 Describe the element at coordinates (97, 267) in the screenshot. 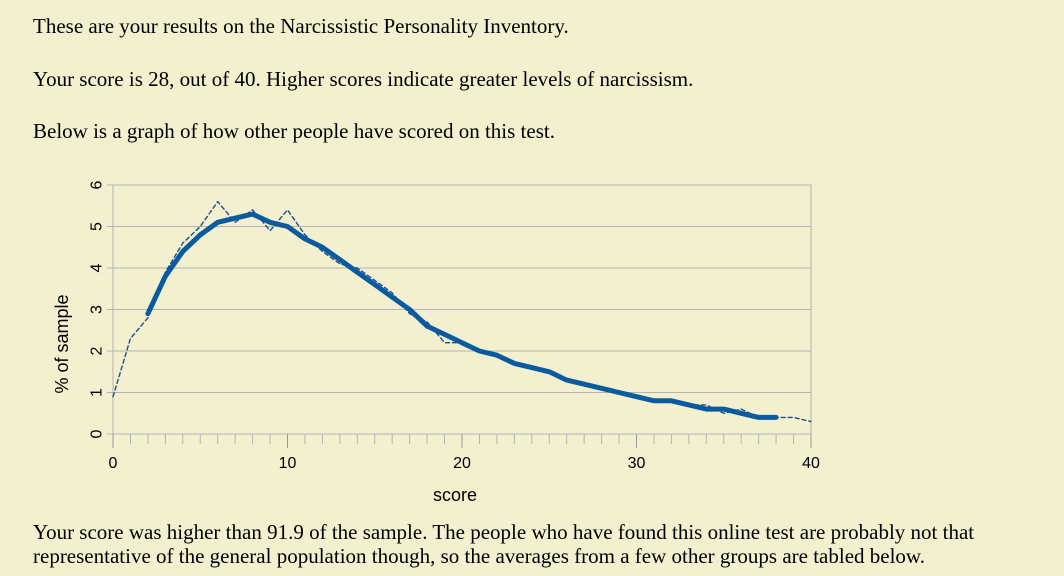

I see `y-tick-label-4: 4` at that location.